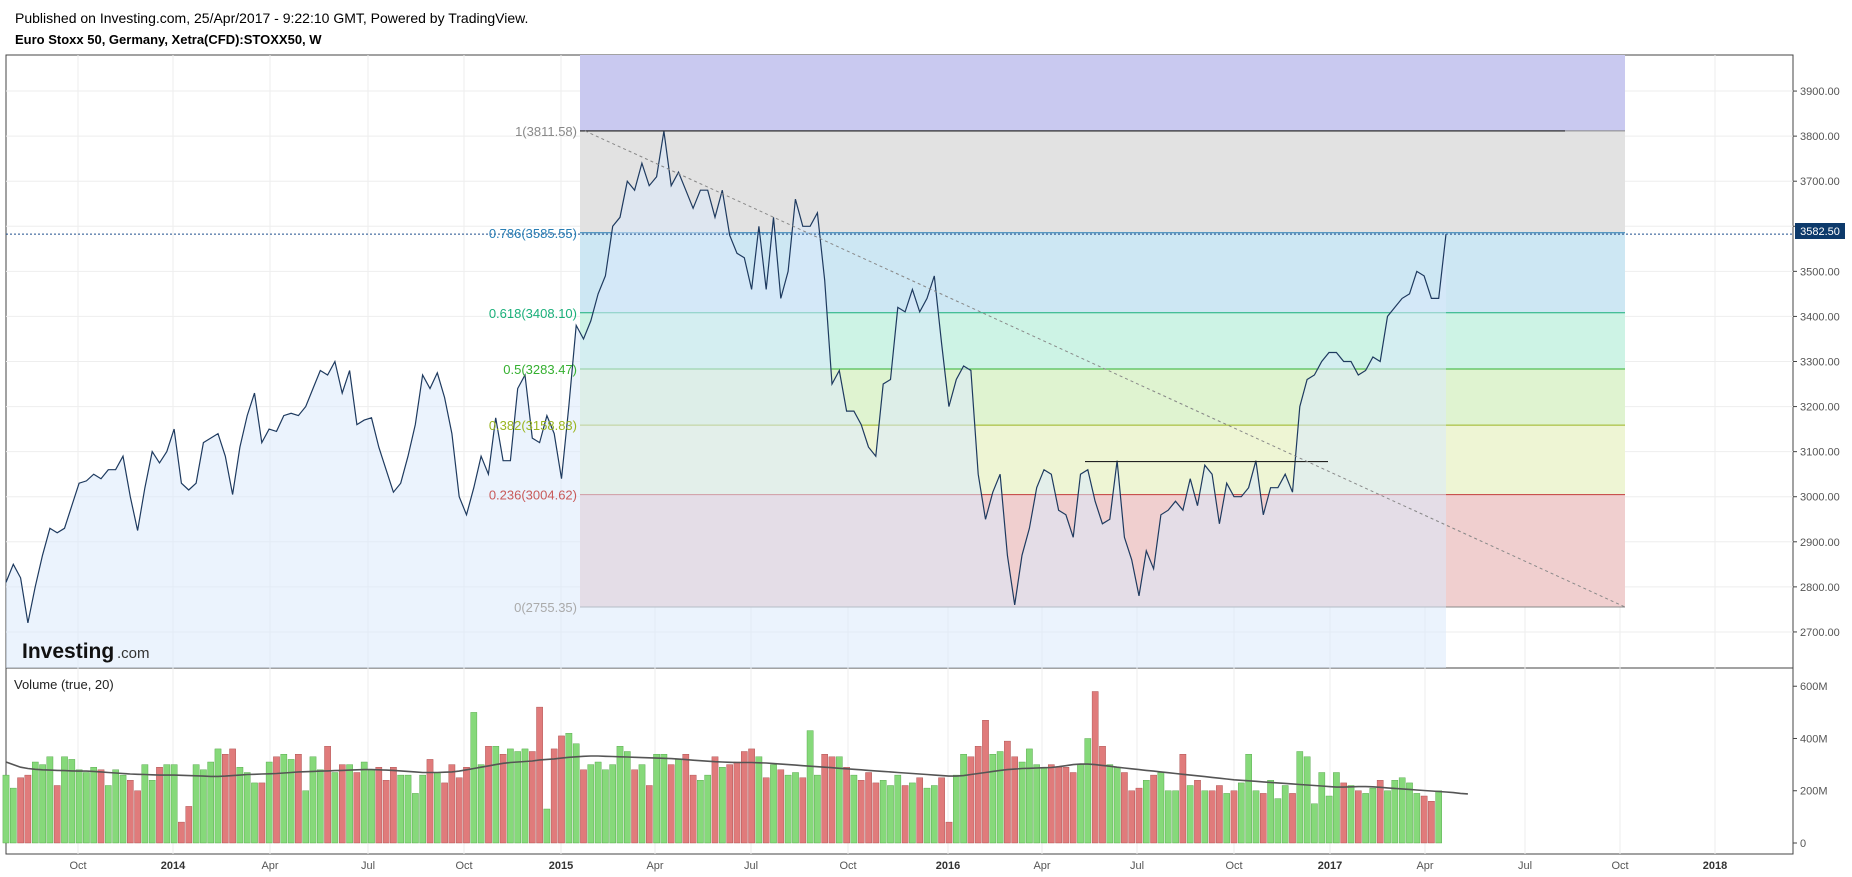 The image size is (1852, 877). I want to click on logo-brand: Investing, so click(68, 651).